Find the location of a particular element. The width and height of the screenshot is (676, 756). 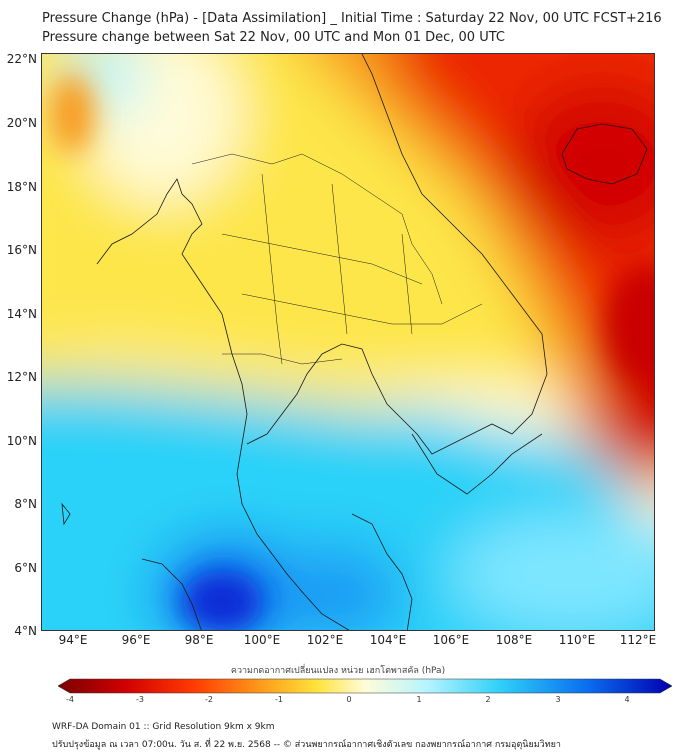

colorbar-tick: -4 is located at coordinates (70, 699).